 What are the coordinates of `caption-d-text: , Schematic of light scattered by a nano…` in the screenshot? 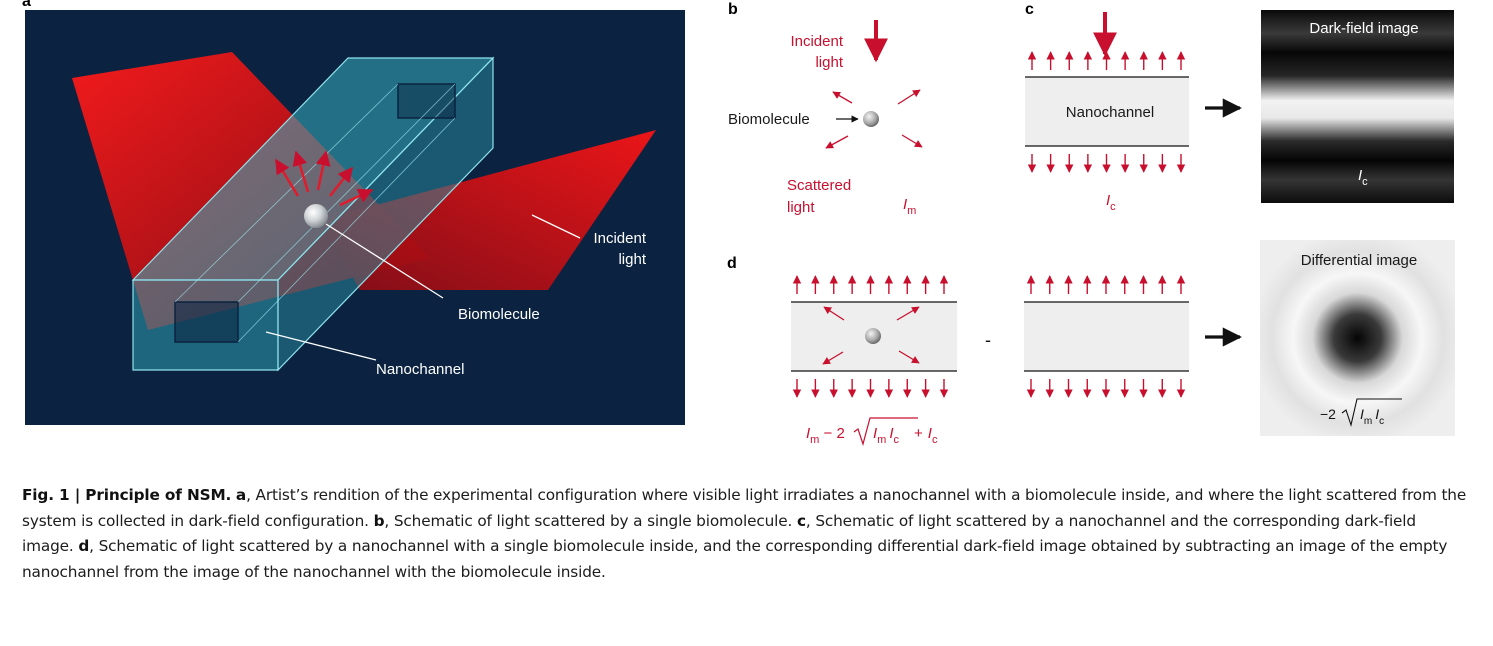 It's located at (735, 559).